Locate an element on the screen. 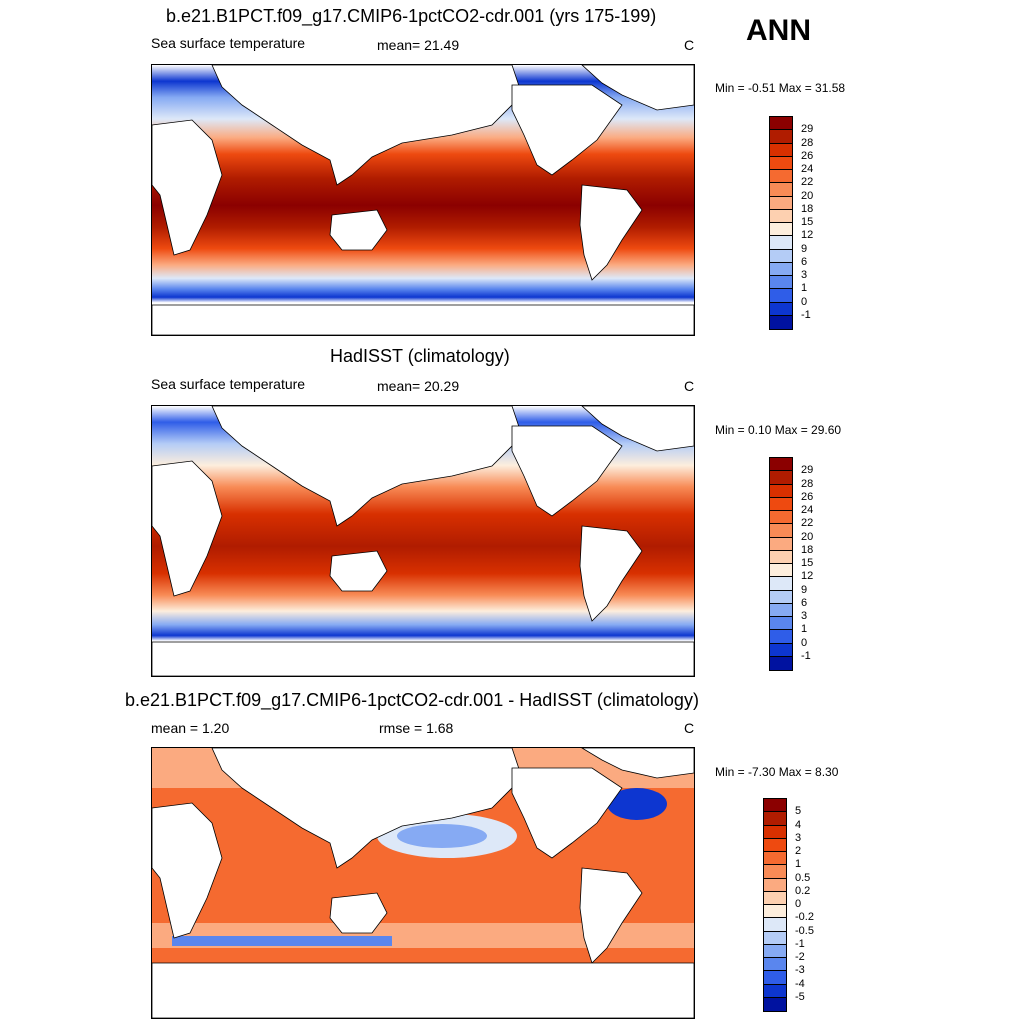 The image size is (1024, 1024). panel-1-map is located at coordinates (423, 200).